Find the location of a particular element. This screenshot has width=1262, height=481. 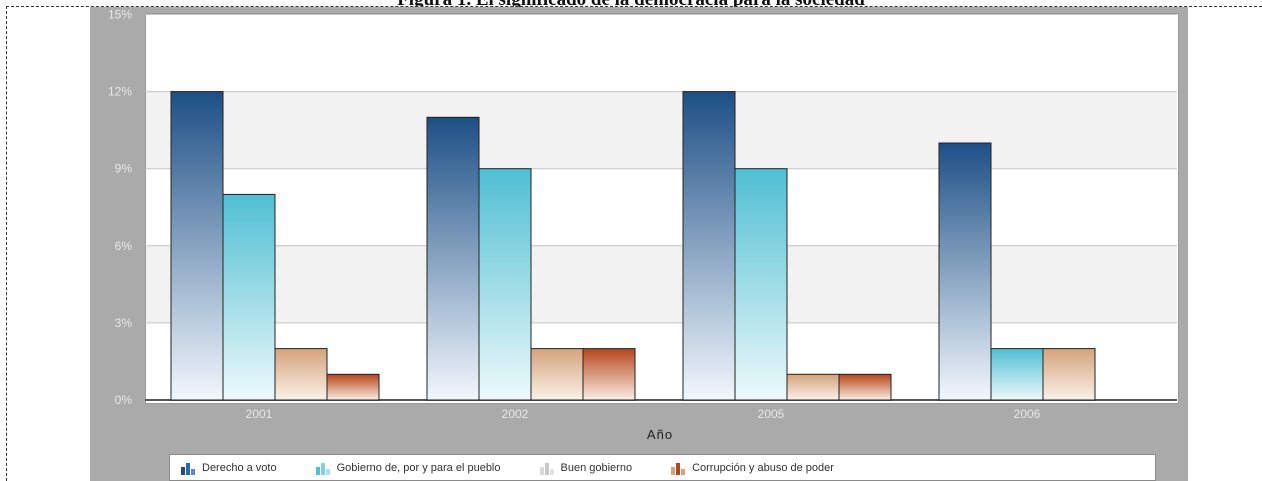

y-tick-label: 9% is located at coordinates (124, 169).